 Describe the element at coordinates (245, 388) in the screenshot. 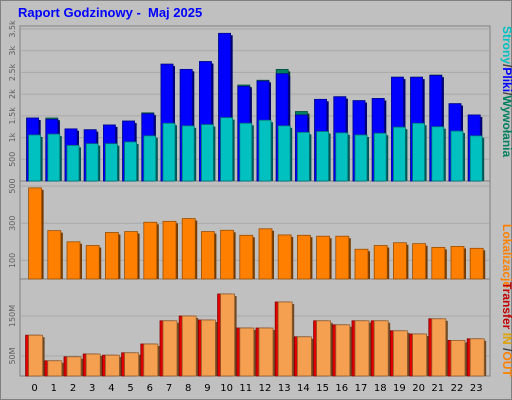

I see `x-tick-label: 11` at that location.